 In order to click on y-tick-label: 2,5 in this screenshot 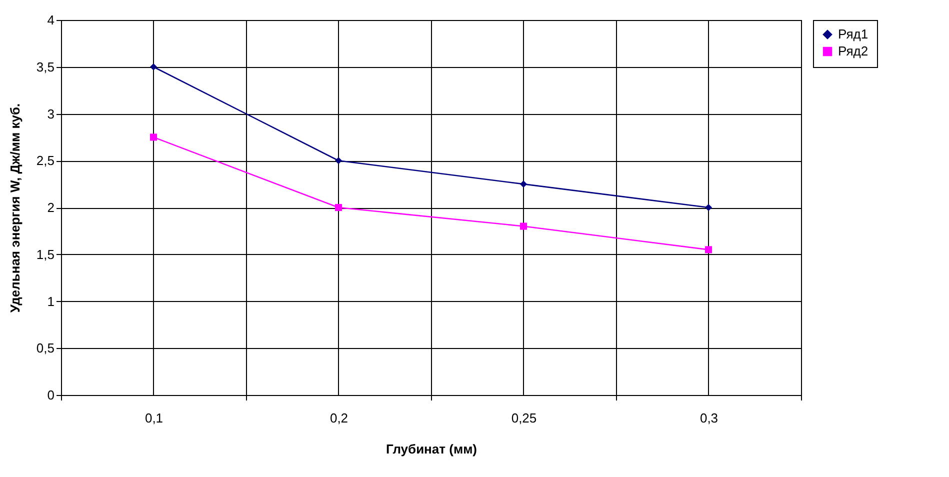, I will do `click(45, 160)`.